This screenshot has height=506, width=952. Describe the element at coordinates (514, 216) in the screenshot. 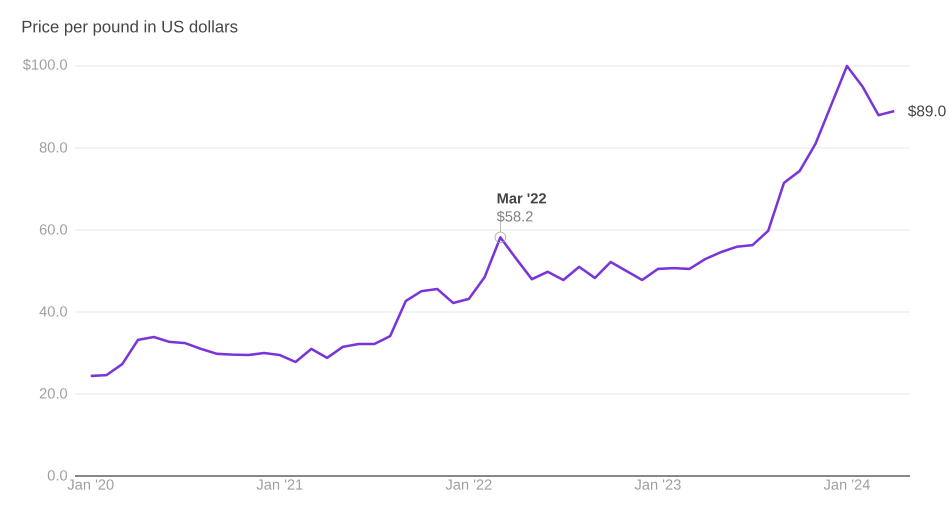

I see `annotation: $58.2` at that location.